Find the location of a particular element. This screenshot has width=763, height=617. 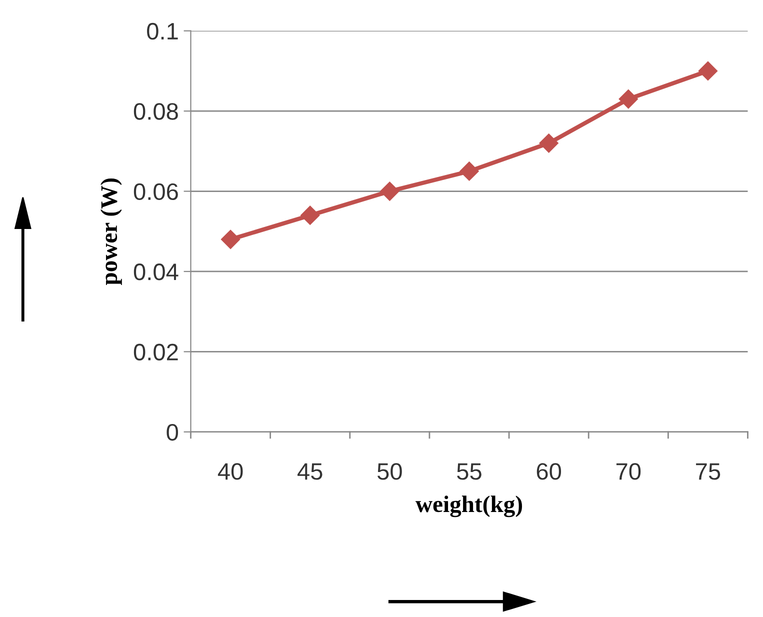

x-tick-label: 75 is located at coordinates (708, 471).